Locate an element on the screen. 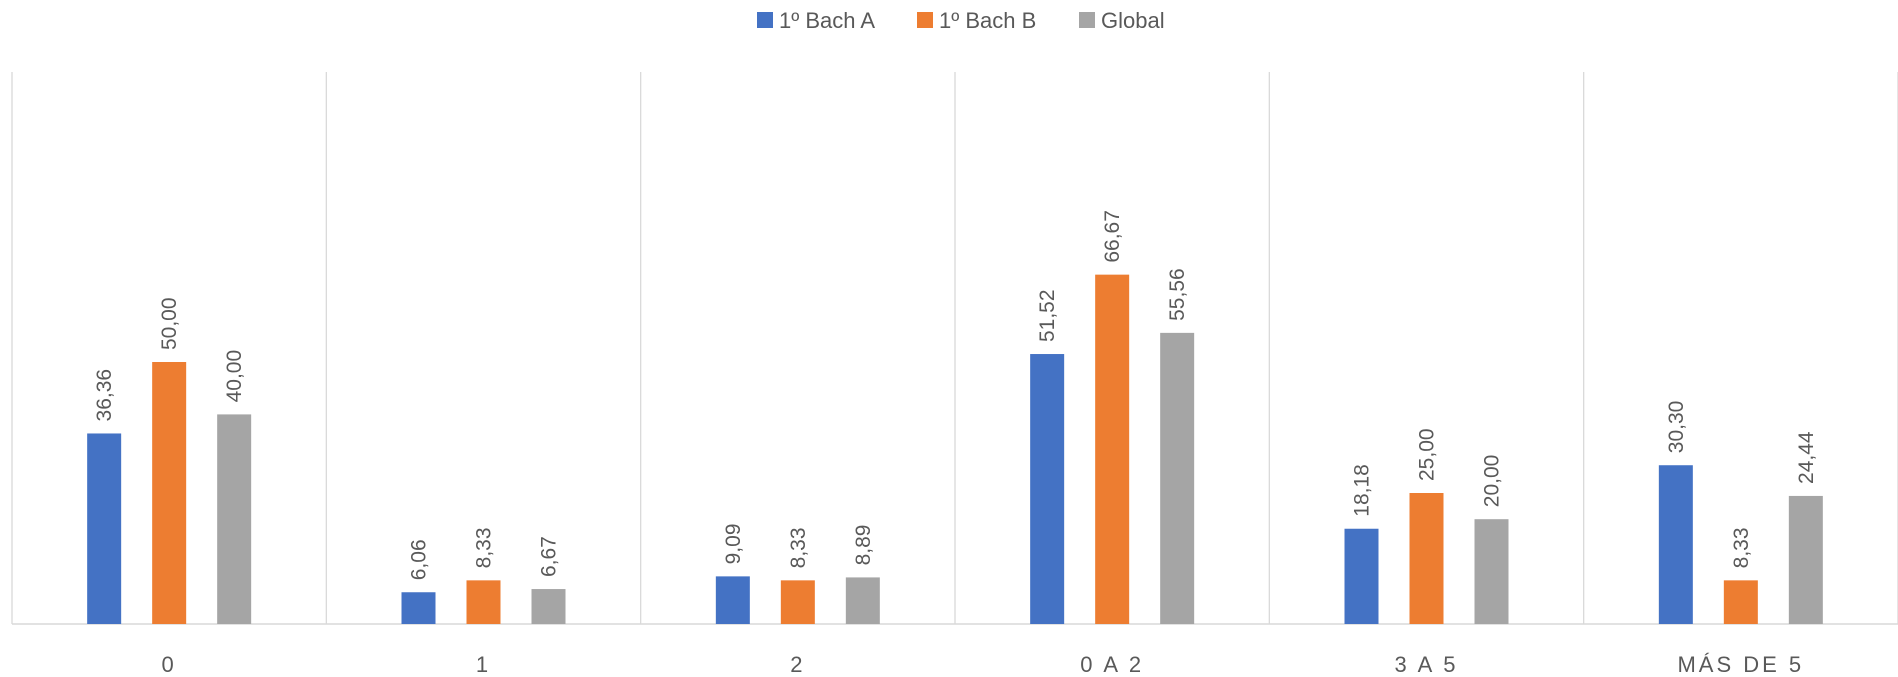  data-label: 6,06 is located at coordinates (419, 559).